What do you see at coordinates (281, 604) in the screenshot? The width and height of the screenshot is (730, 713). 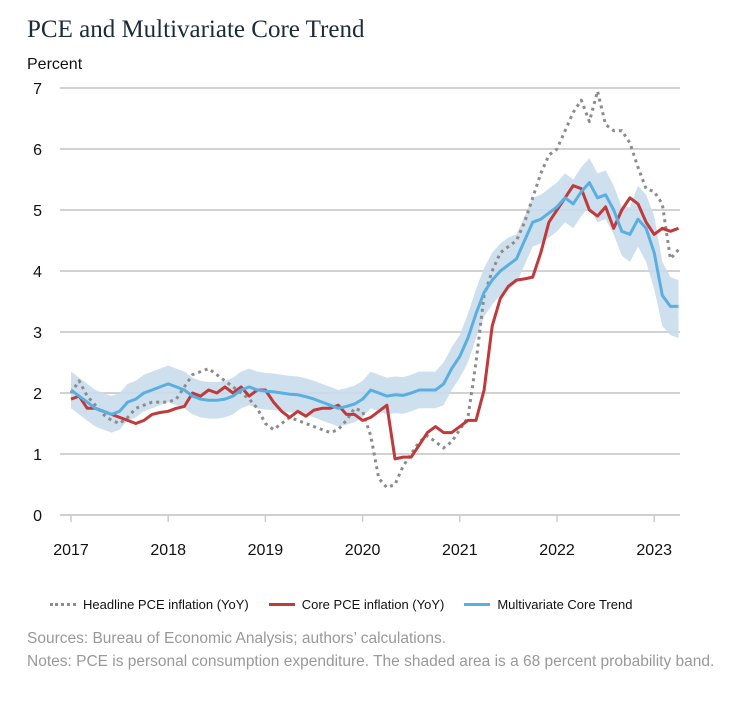 I see `legend-swatch-core` at bounding box center [281, 604].